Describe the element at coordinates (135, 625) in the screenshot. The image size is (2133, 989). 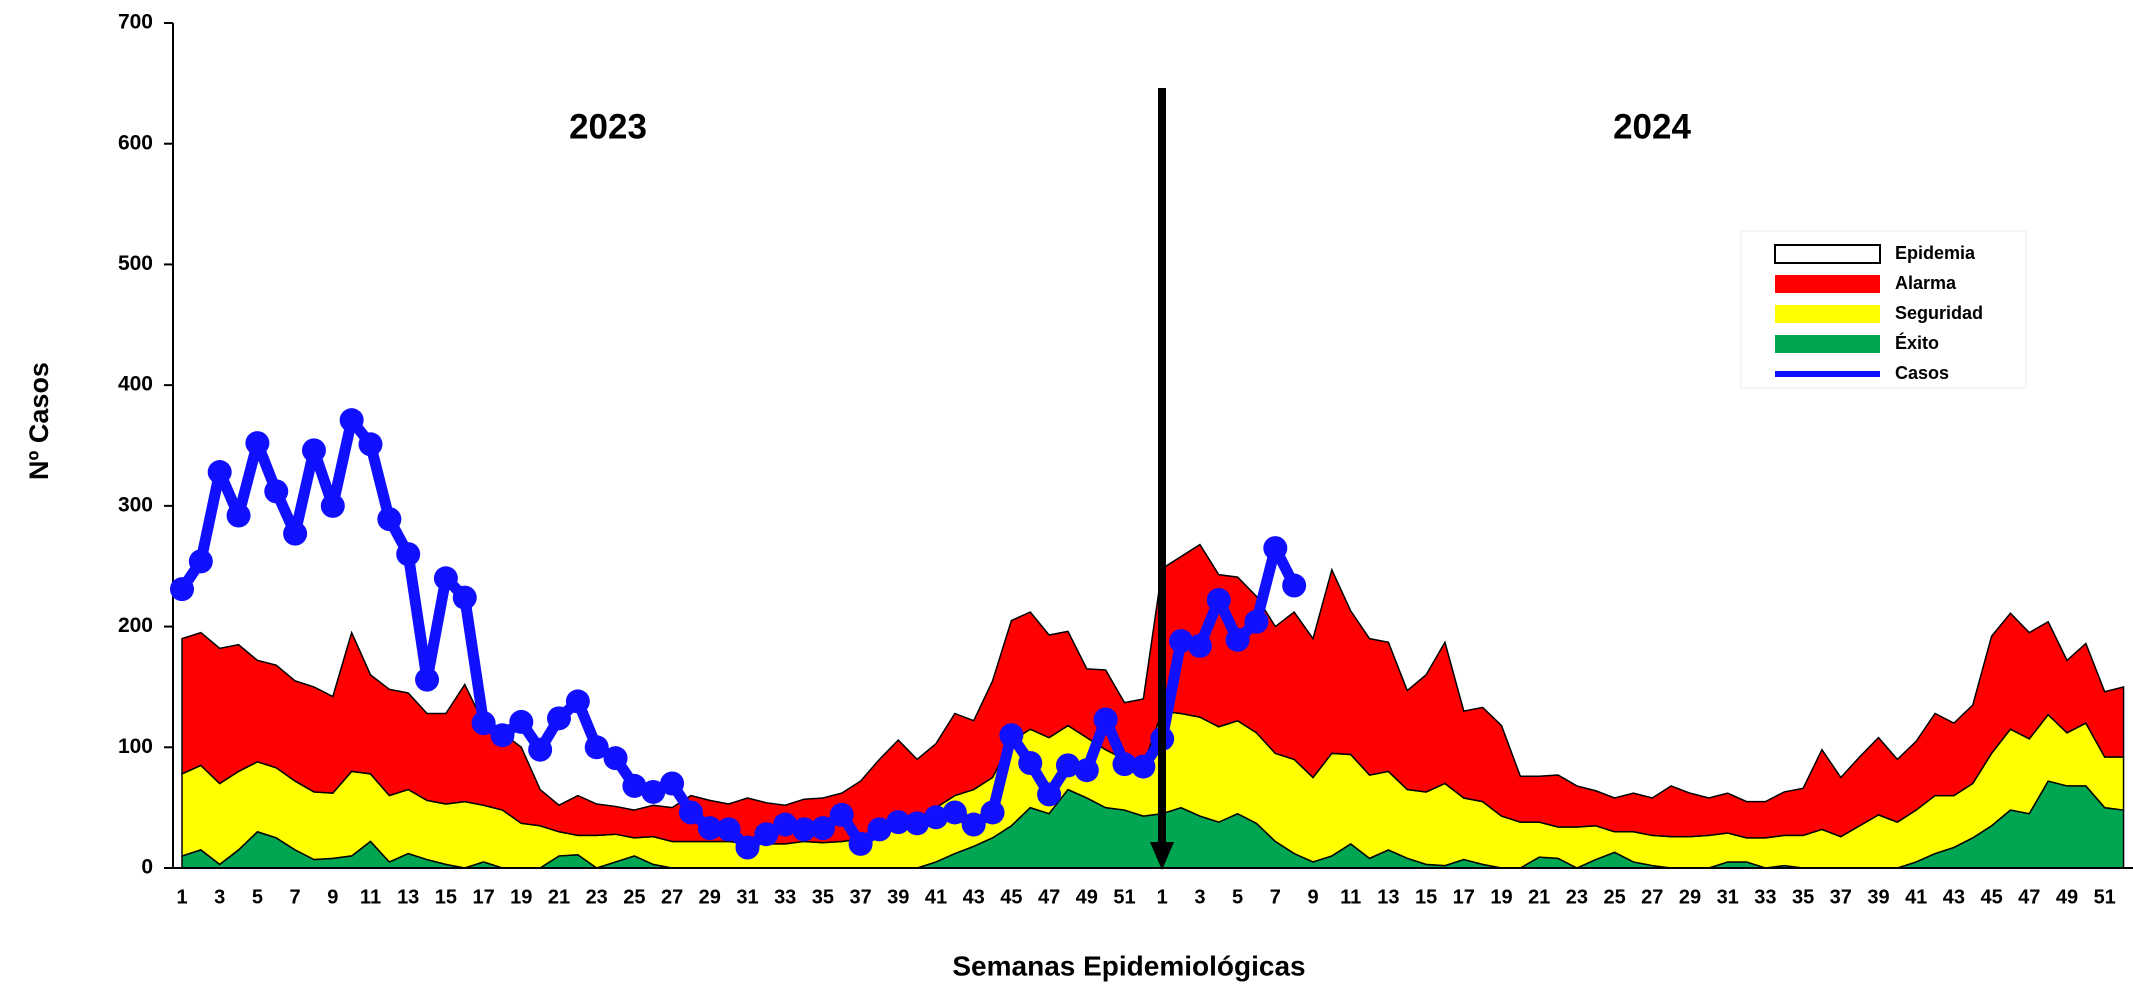
I see `y-tick-label: 200` at that location.